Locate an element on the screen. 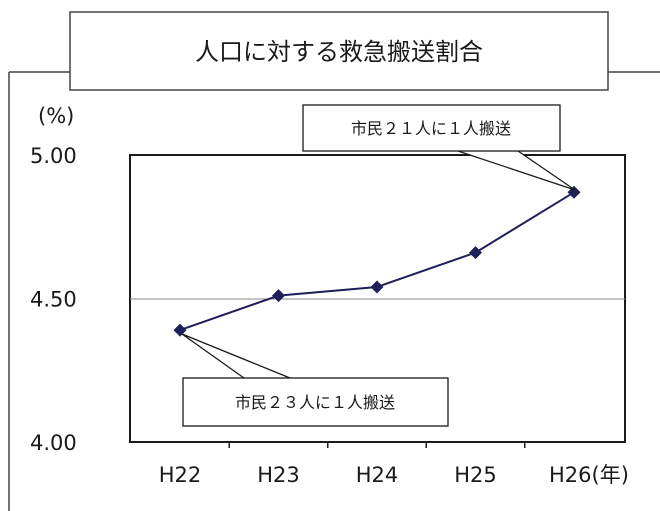  callout-top-text: 市民２１人に１人搬送 is located at coordinates (431, 128).